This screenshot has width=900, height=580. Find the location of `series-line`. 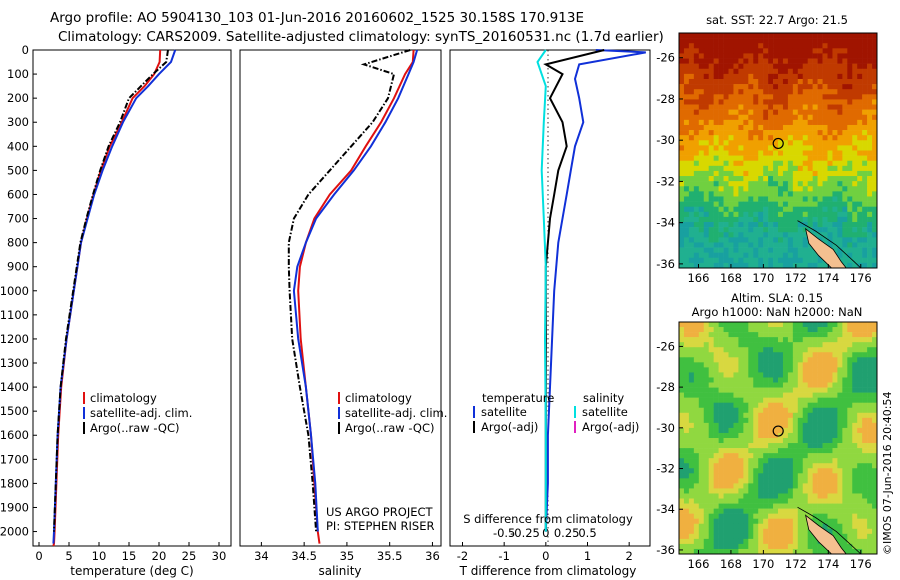

series-line is located at coordinates (595, 290).